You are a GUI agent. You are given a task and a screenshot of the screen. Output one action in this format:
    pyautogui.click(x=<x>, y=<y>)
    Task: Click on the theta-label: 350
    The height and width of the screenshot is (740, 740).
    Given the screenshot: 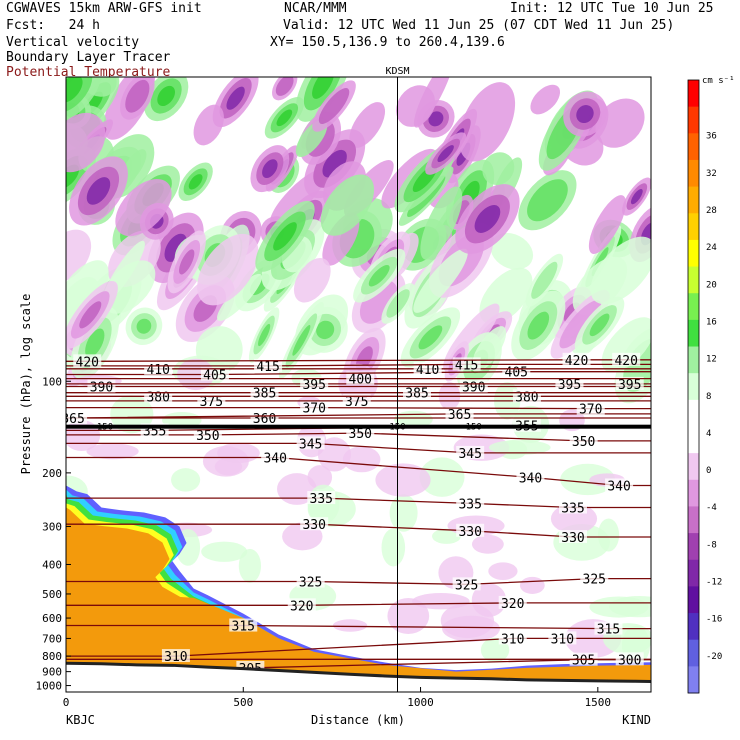 What is the action you would take?
    pyautogui.click(x=207, y=436)
    